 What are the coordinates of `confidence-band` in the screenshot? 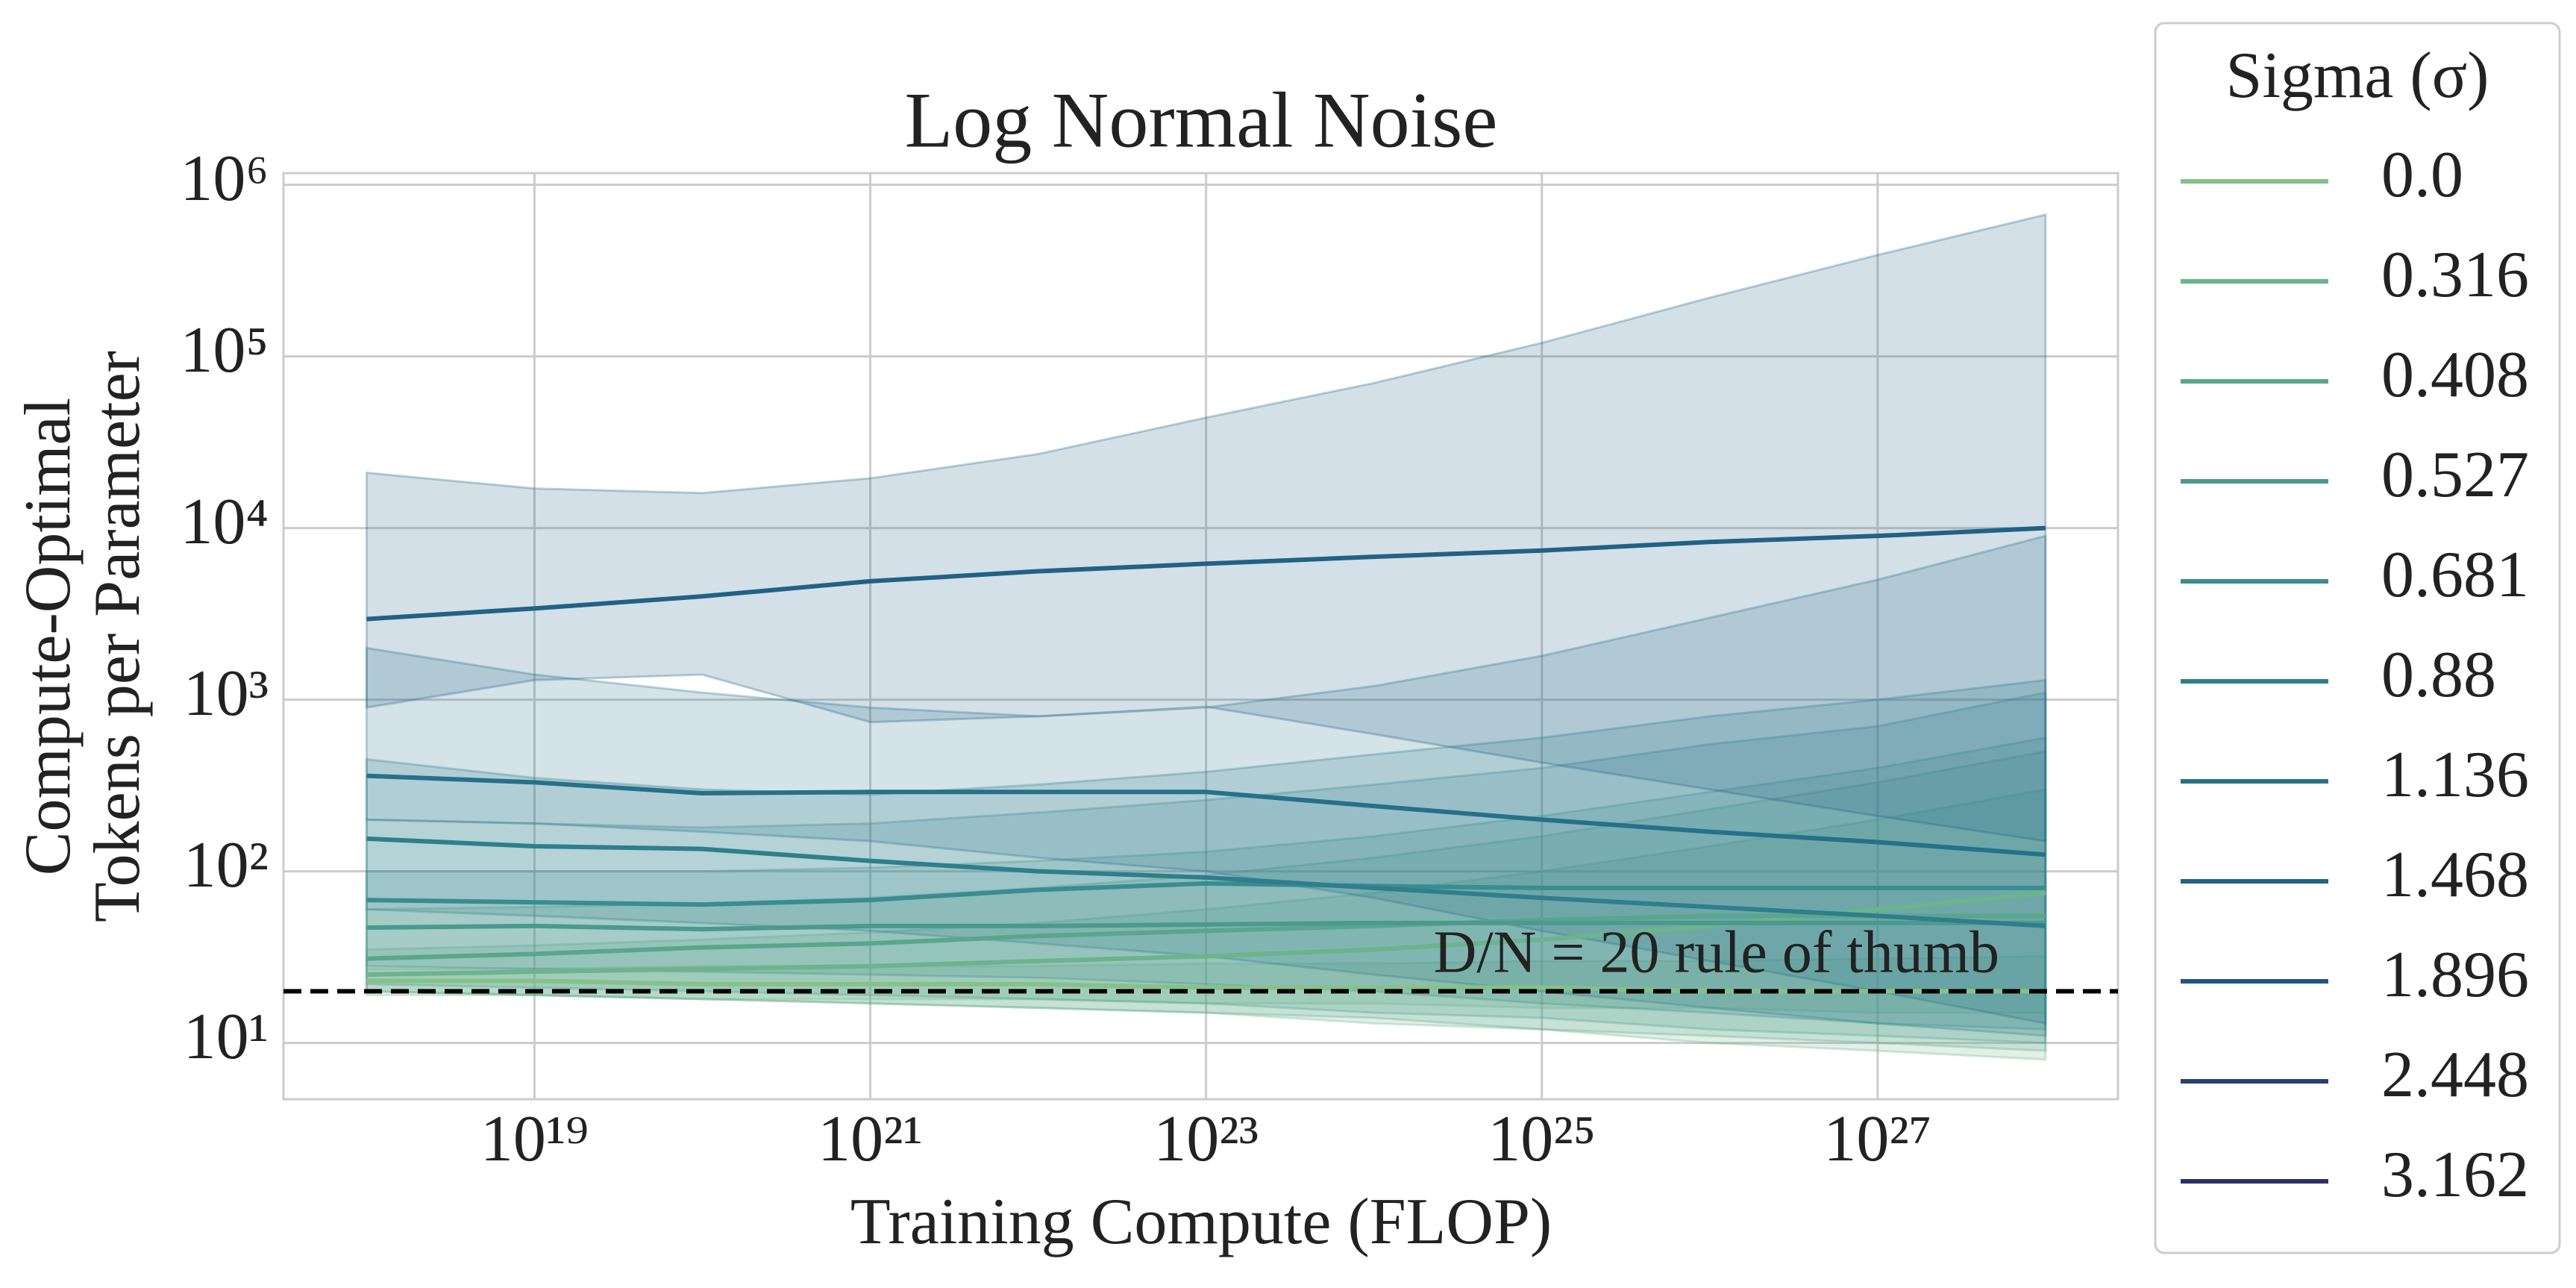 It's located at (1206, 984).